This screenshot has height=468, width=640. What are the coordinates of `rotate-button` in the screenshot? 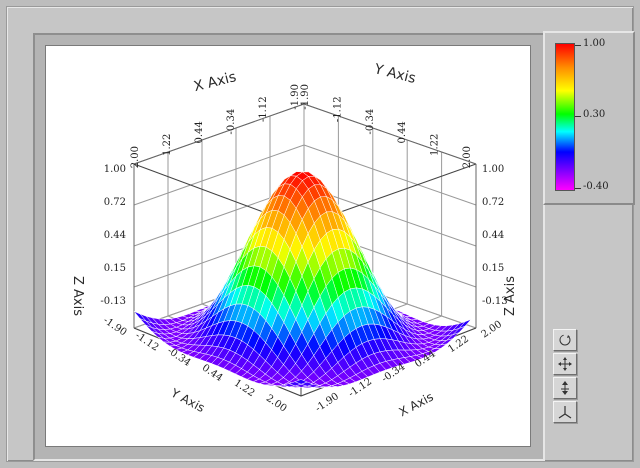 It's located at (565, 340).